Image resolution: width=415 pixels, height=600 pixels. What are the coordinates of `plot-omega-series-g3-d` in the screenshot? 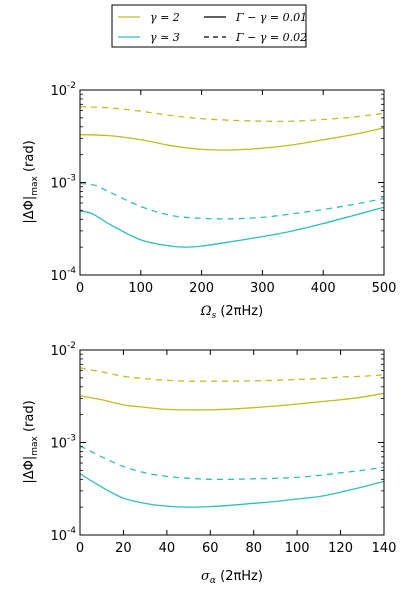 It's located at (232, 201).